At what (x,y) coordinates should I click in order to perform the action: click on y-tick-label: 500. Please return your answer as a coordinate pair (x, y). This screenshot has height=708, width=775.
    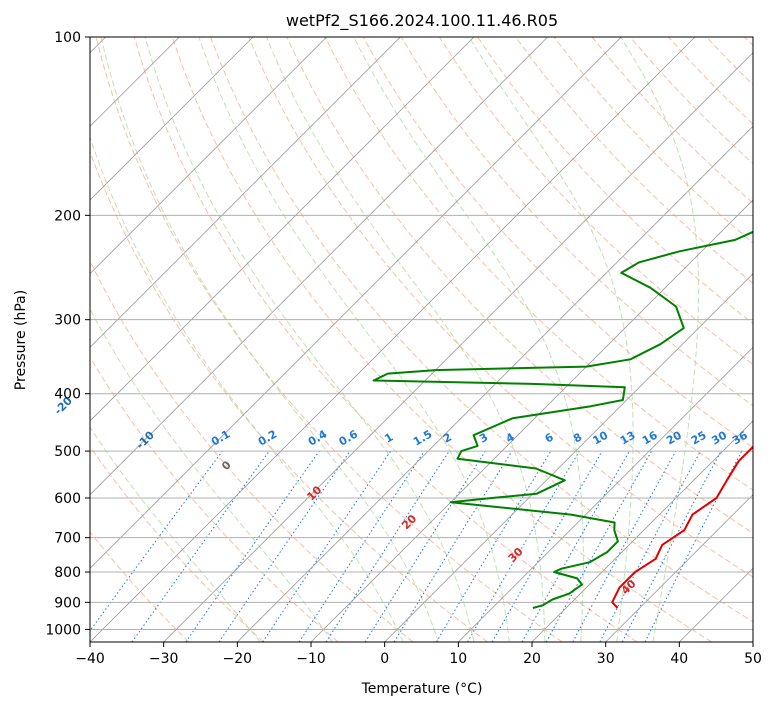
    Looking at the image, I should click on (67, 452).